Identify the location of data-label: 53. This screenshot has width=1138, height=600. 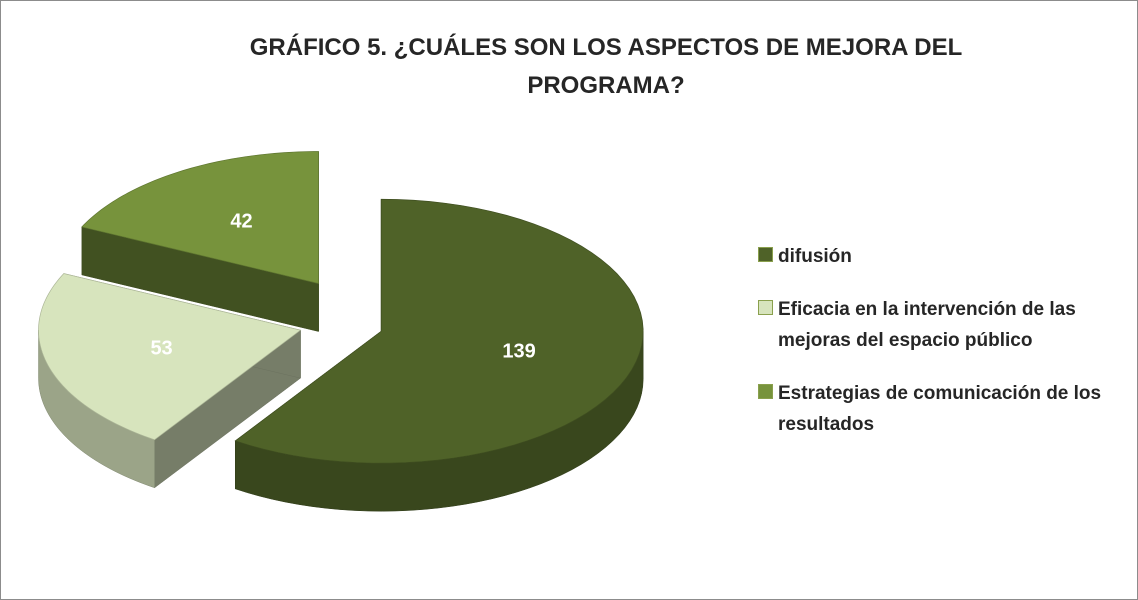
(161, 349).